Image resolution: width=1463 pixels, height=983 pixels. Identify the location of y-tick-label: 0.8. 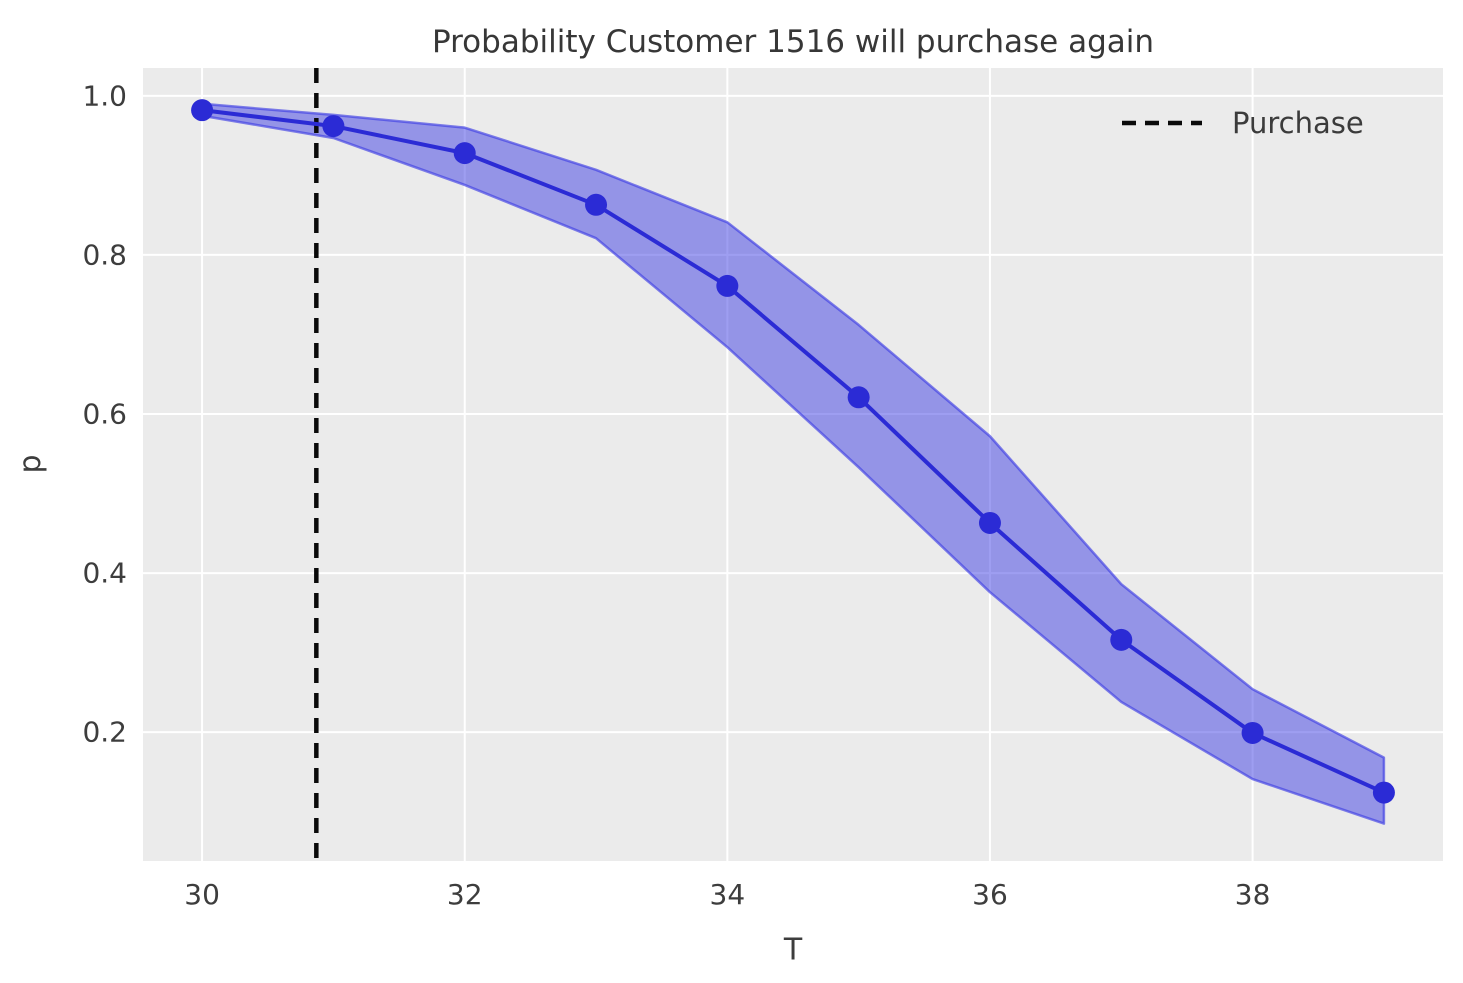
(104, 254).